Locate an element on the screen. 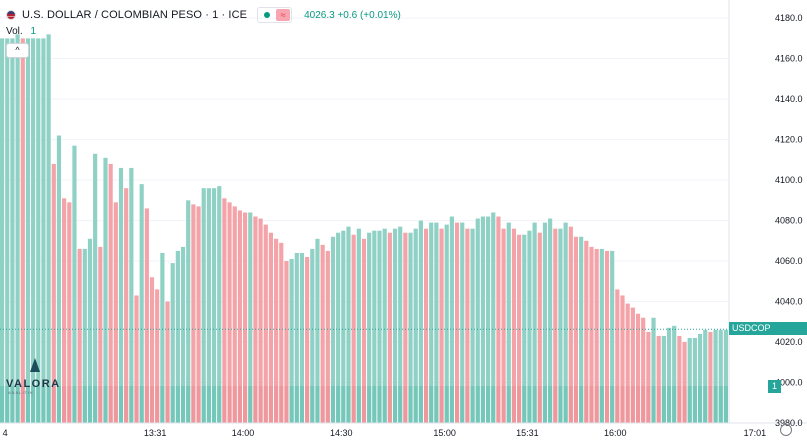  y-tick-label: 4080.0 is located at coordinates (789, 221).